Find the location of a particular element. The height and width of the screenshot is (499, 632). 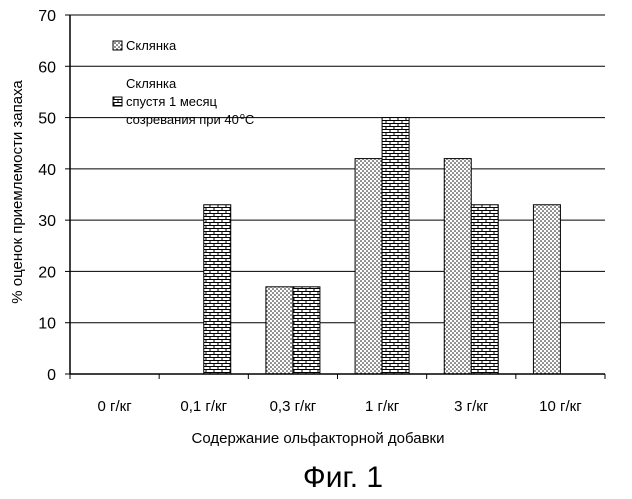

x-tick-label: 1 г/кг is located at coordinates (382, 406).